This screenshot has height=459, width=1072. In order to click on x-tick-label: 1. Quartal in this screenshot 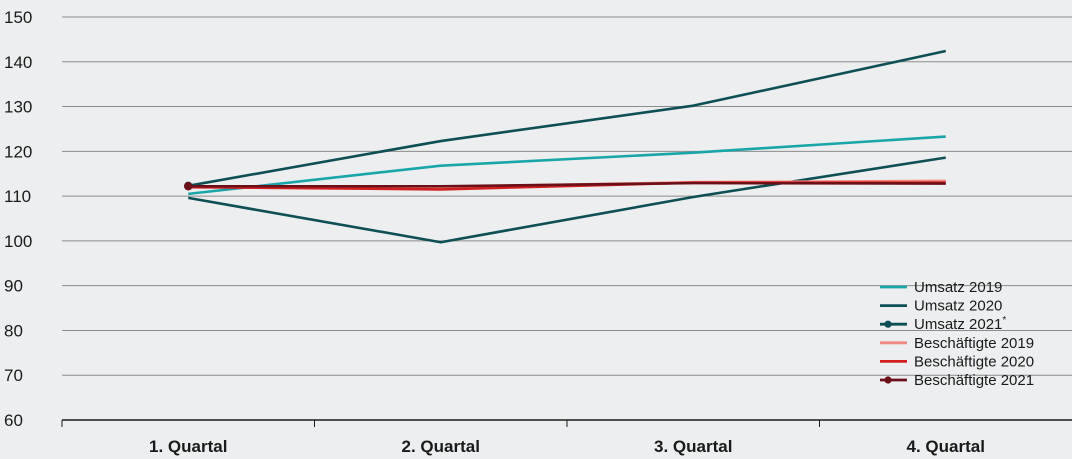, I will do `click(188, 446)`.